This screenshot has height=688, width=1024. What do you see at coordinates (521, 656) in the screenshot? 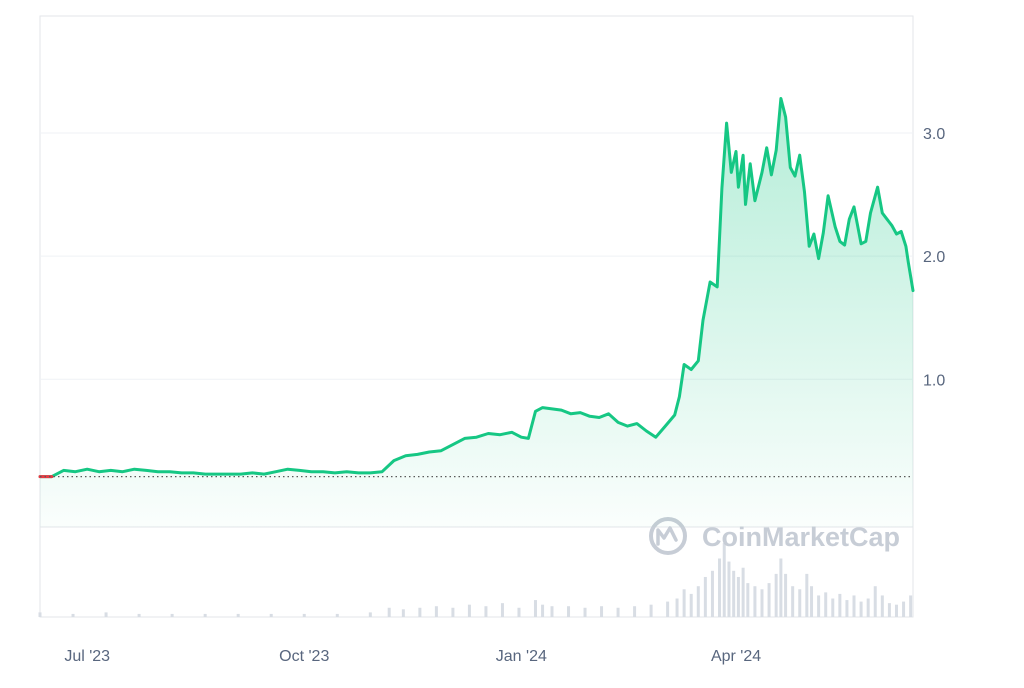
I see `x-tick-label: Jan '24` at bounding box center [521, 656].